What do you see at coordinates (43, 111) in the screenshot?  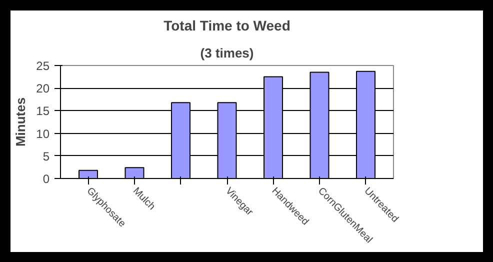 I see `y-tick-label: 15` at bounding box center [43, 111].